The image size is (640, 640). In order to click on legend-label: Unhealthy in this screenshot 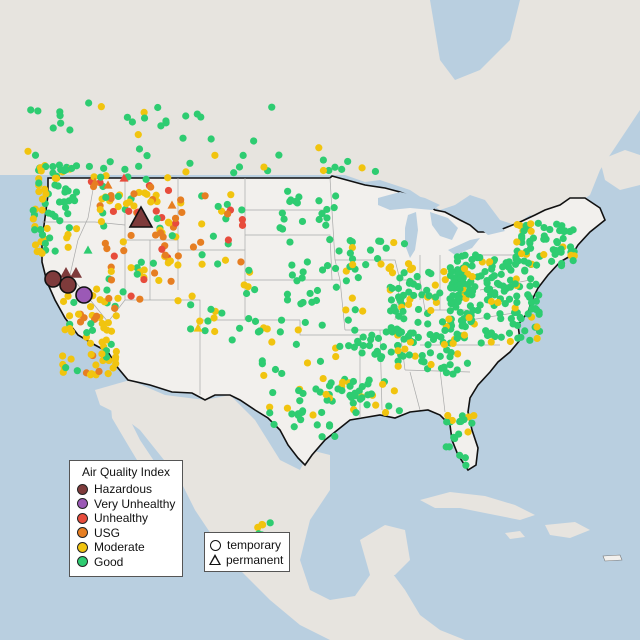, I will do `click(121, 518)`.